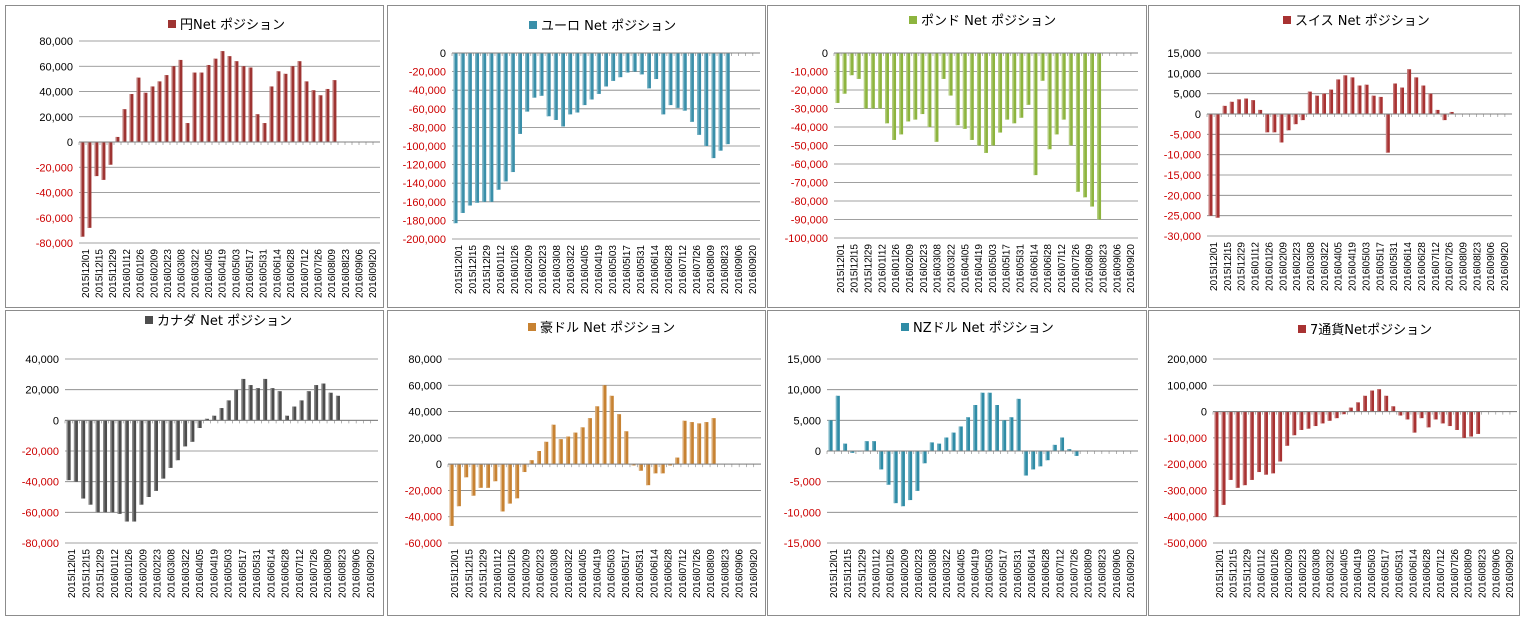  Describe the element at coordinates (56, 421) in the screenshot. I see `y-tick-label: 0` at that location.